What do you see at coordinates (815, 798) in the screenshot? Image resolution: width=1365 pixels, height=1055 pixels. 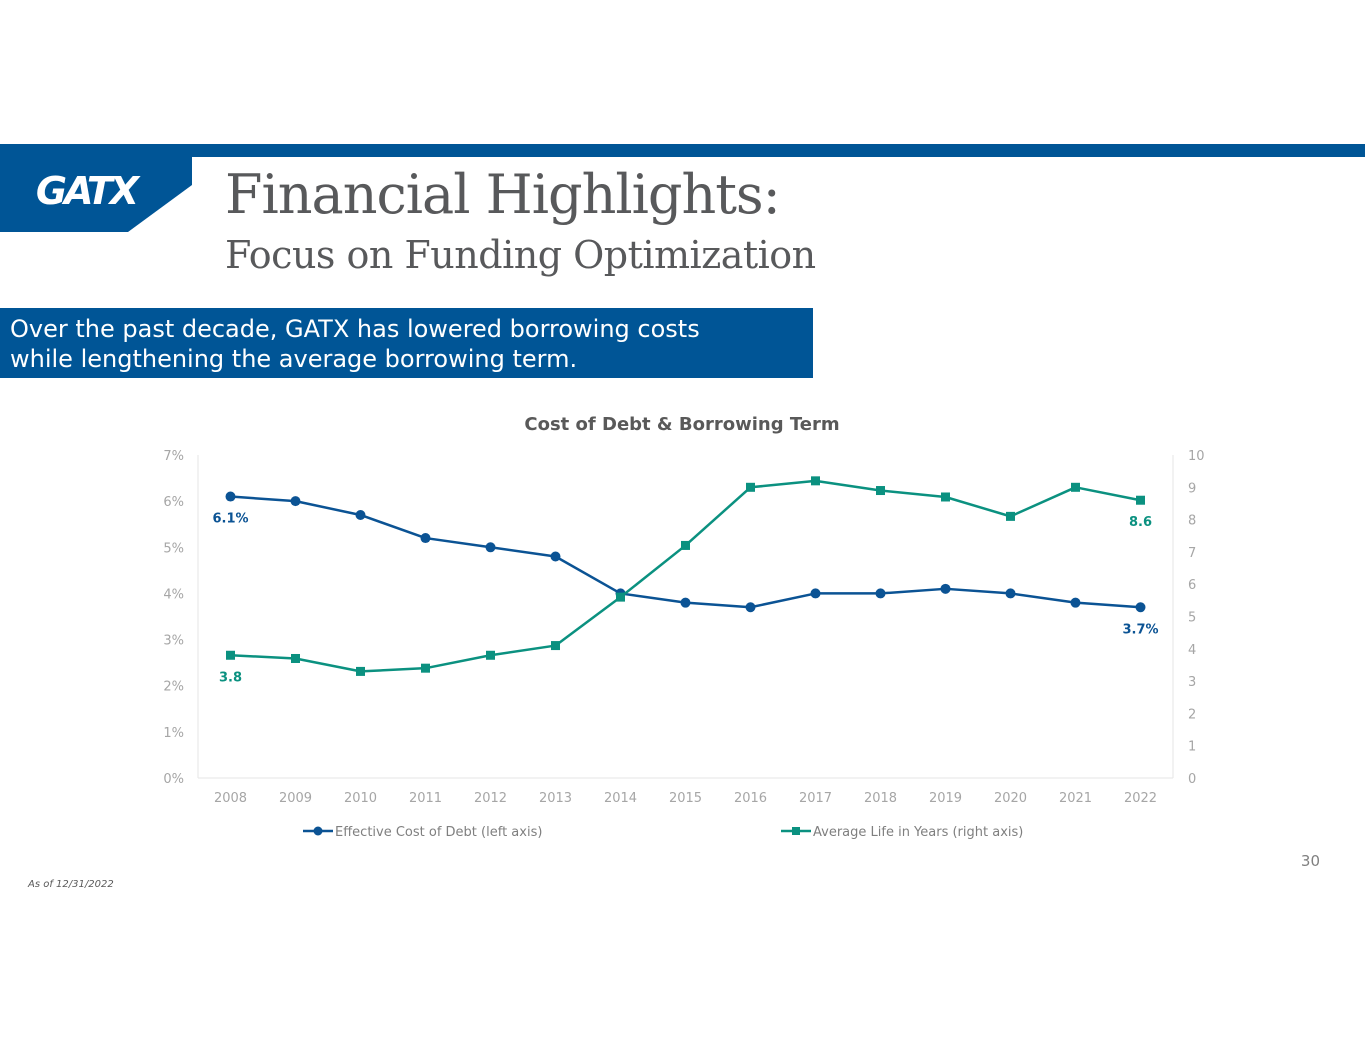 I see `x-axis-tick-label: 2017` at bounding box center [815, 798].